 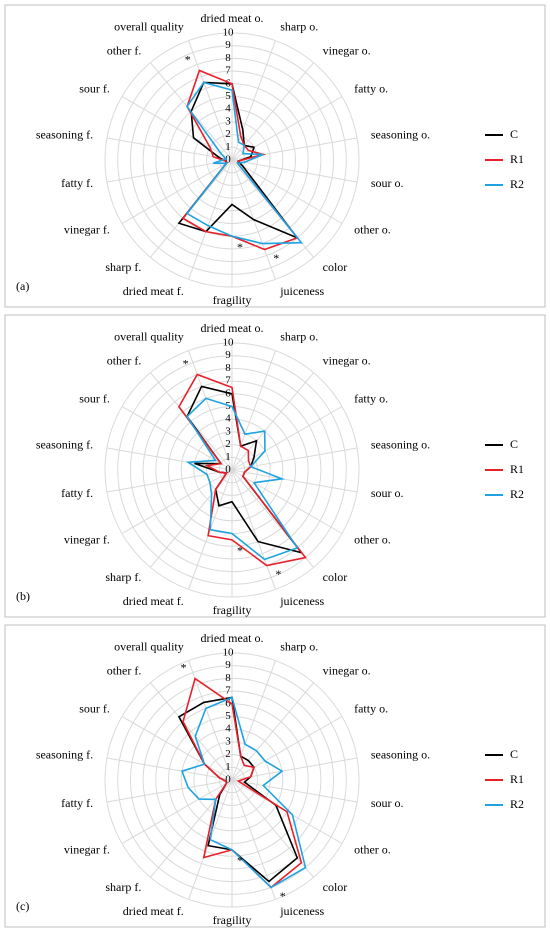 I want to click on tick-label: 6, so click(x=228, y=703).